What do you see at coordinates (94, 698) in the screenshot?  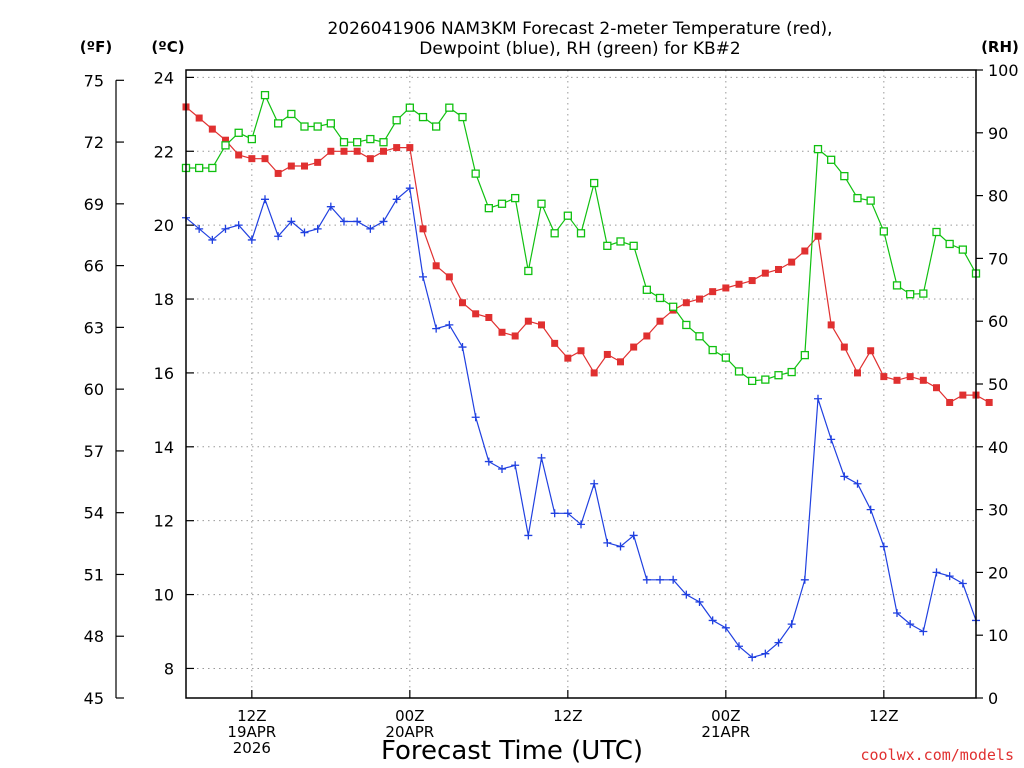 I see `fahrenheit-tick-label: 45` at bounding box center [94, 698].